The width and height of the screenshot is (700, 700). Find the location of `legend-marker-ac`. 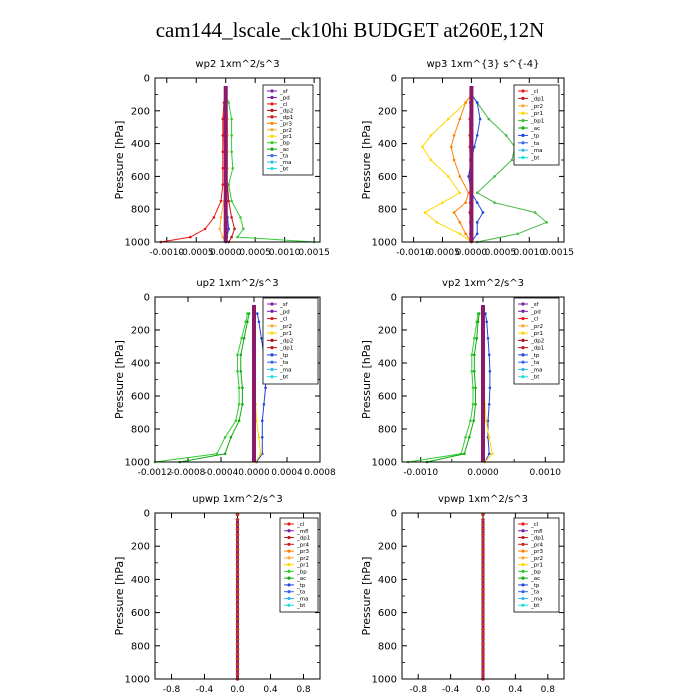

legend-marker-ac is located at coordinates (523, 578).